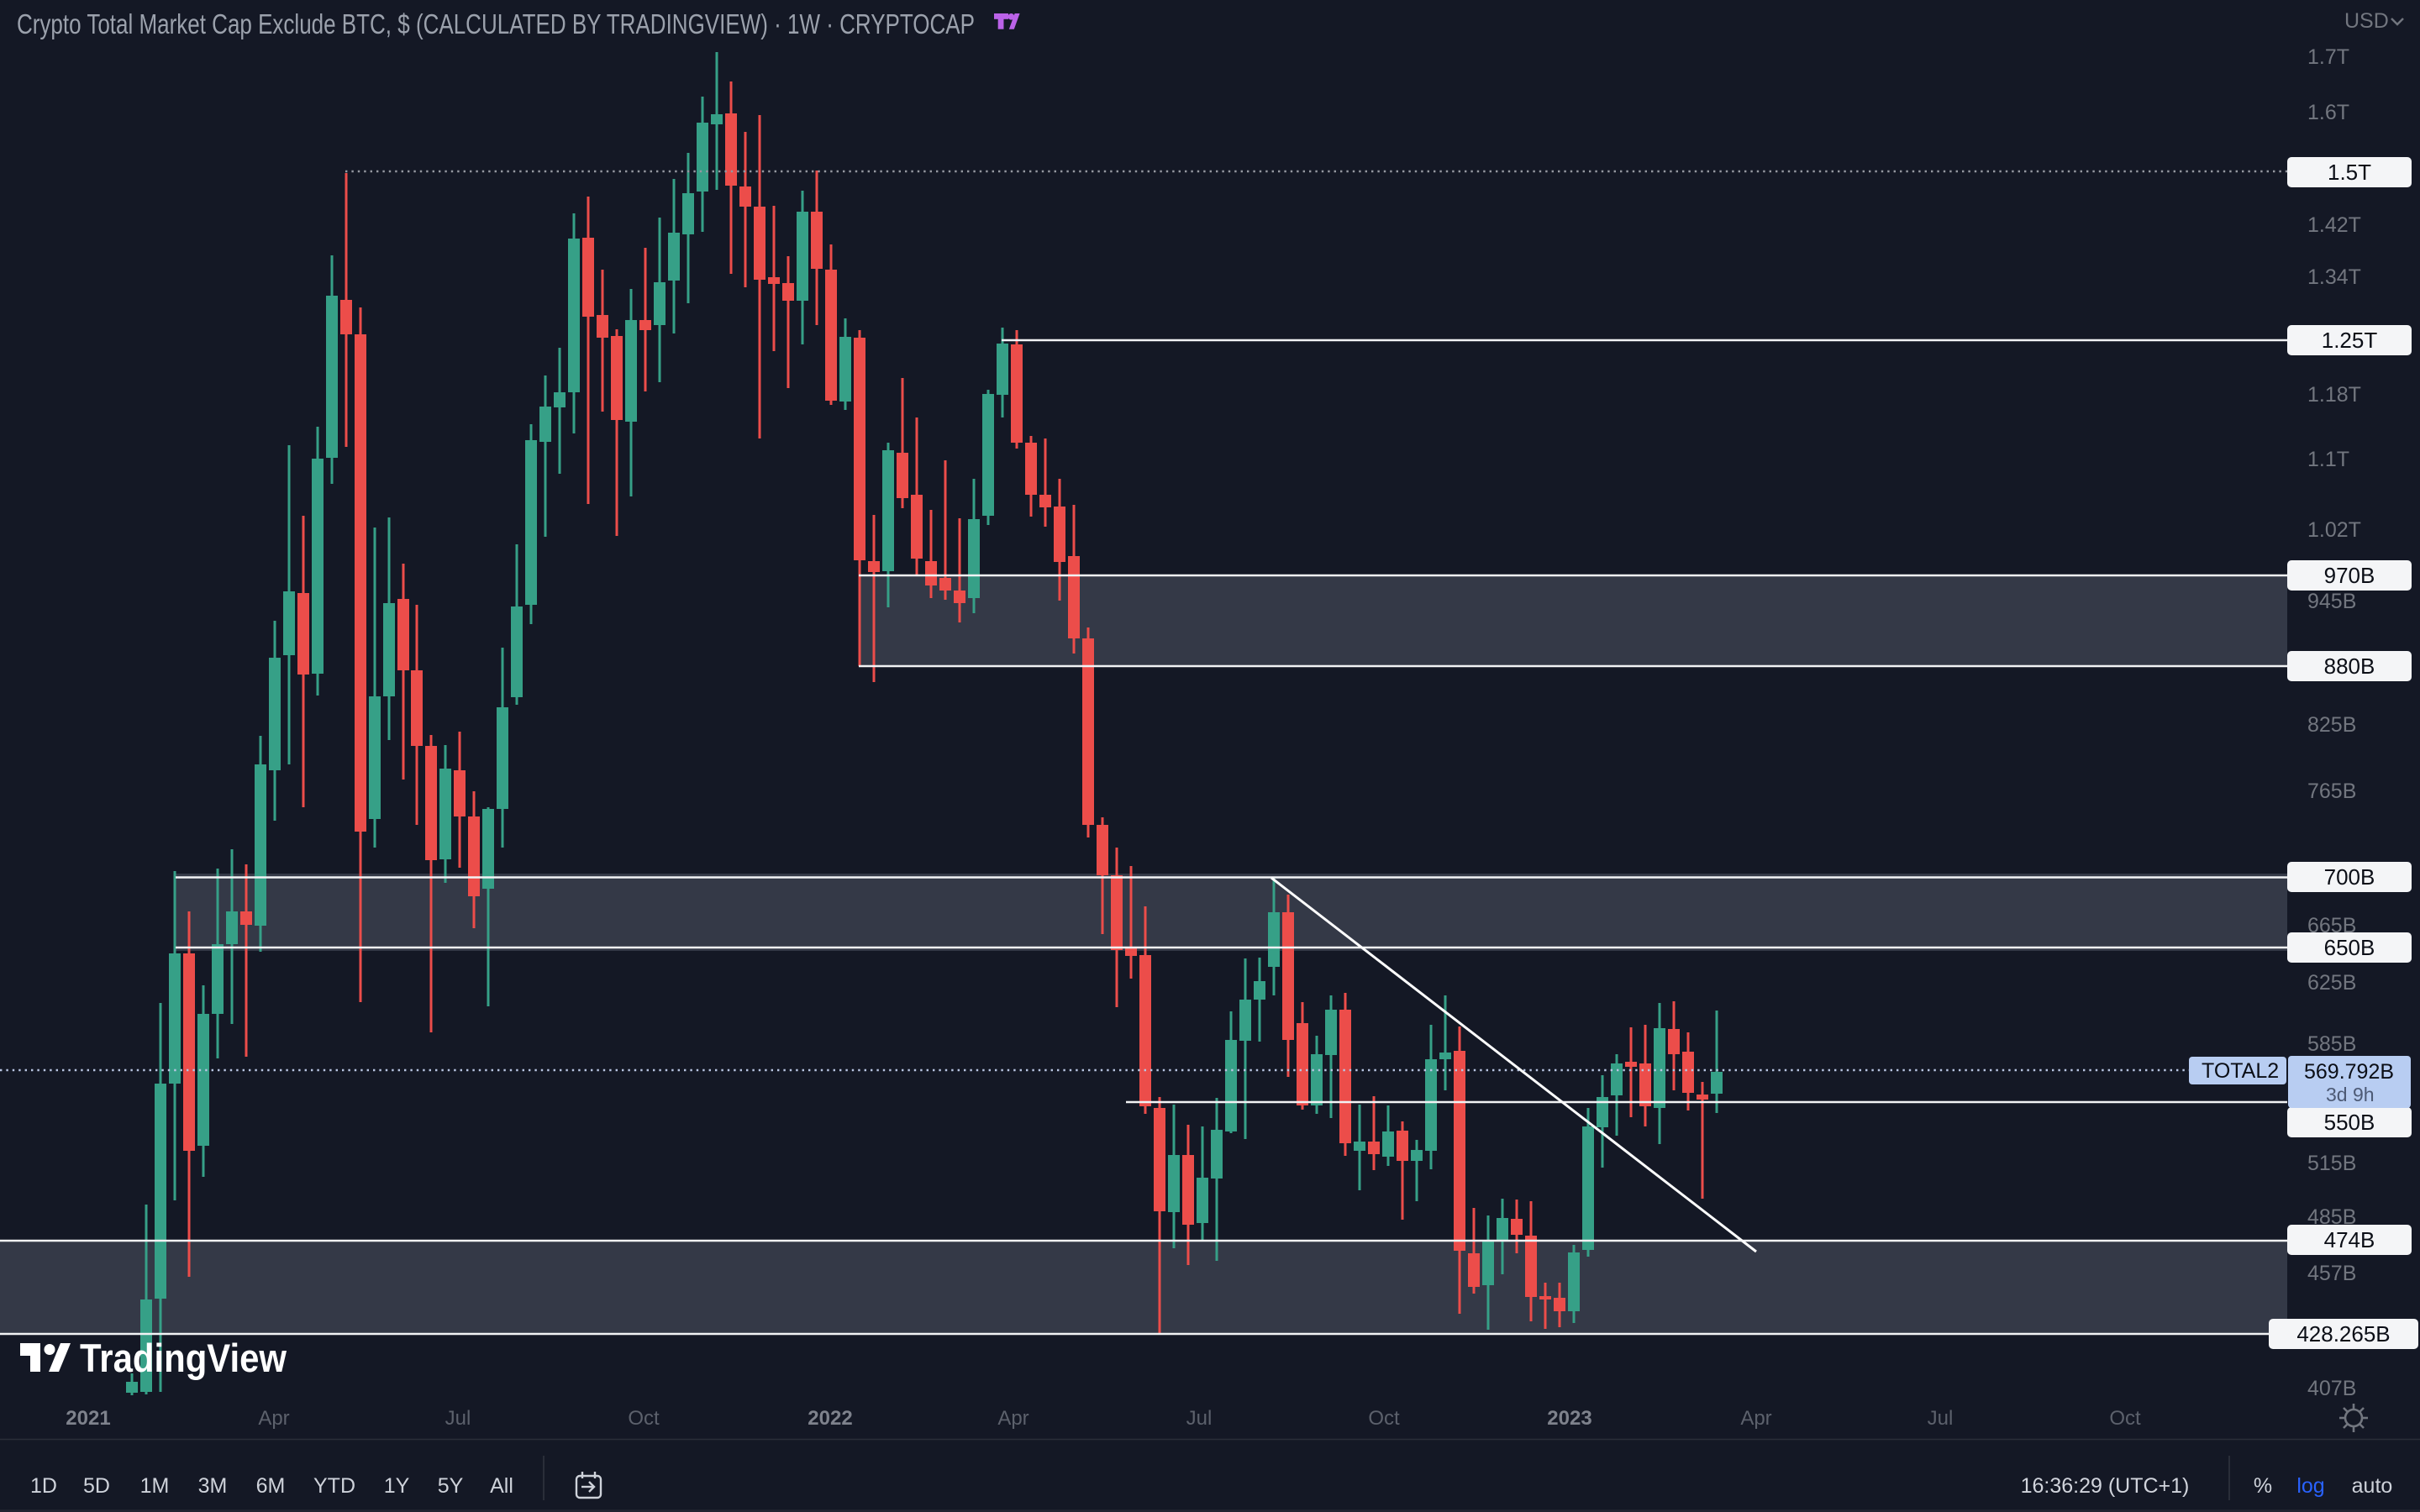 The height and width of the screenshot is (1512, 2420). Describe the element at coordinates (2331, 1163) in the screenshot. I see `svg-text: 515B` at that location.